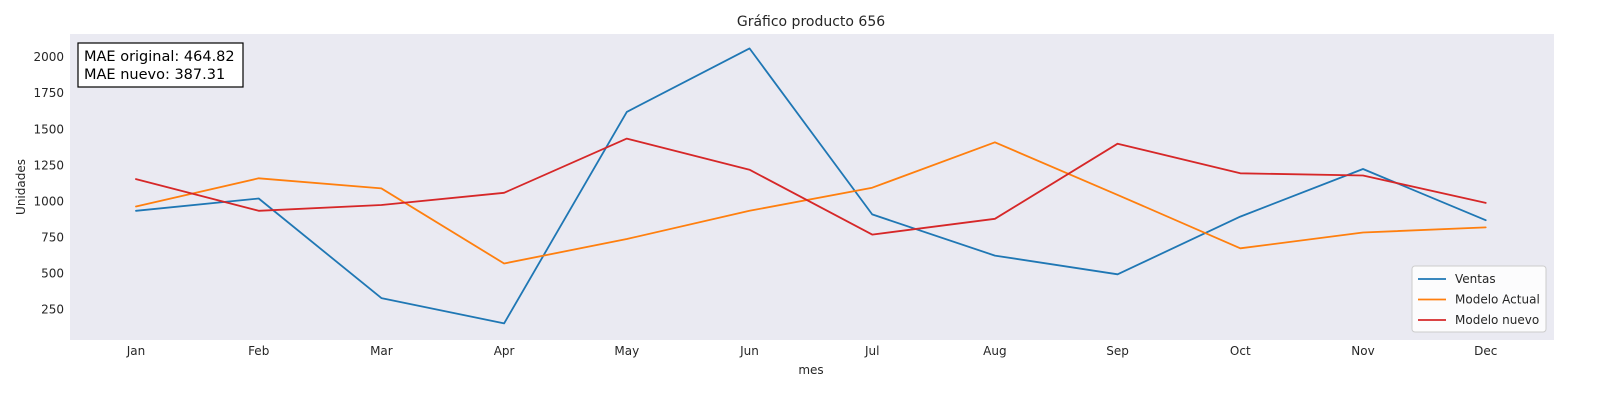 This screenshot has height=400, width=1600. What do you see at coordinates (1485, 351) in the screenshot?
I see `x-tick-label: Dec` at bounding box center [1485, 351].